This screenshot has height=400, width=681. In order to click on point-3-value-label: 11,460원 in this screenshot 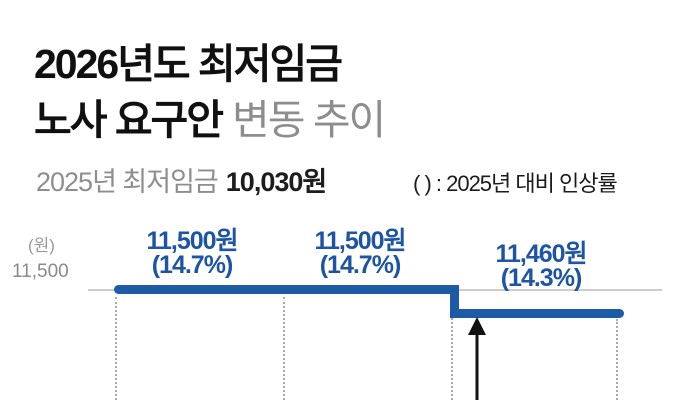, I will do `click(541, 254)`.